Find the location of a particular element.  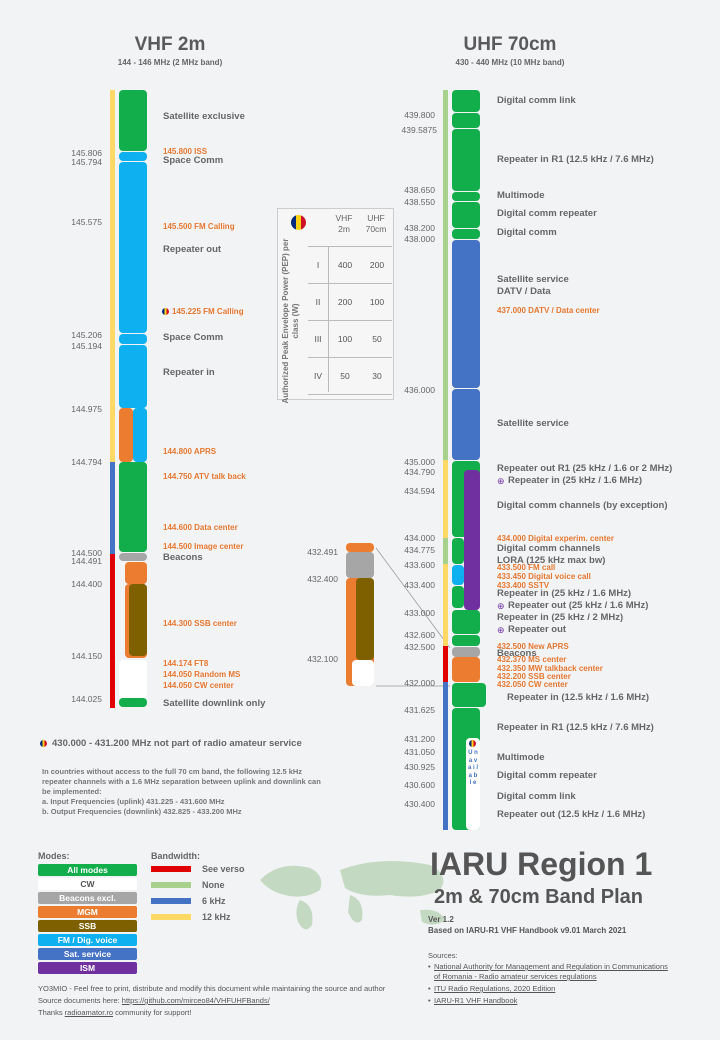

vhf-freq: 145.575 is located at coordinates (86, 222).